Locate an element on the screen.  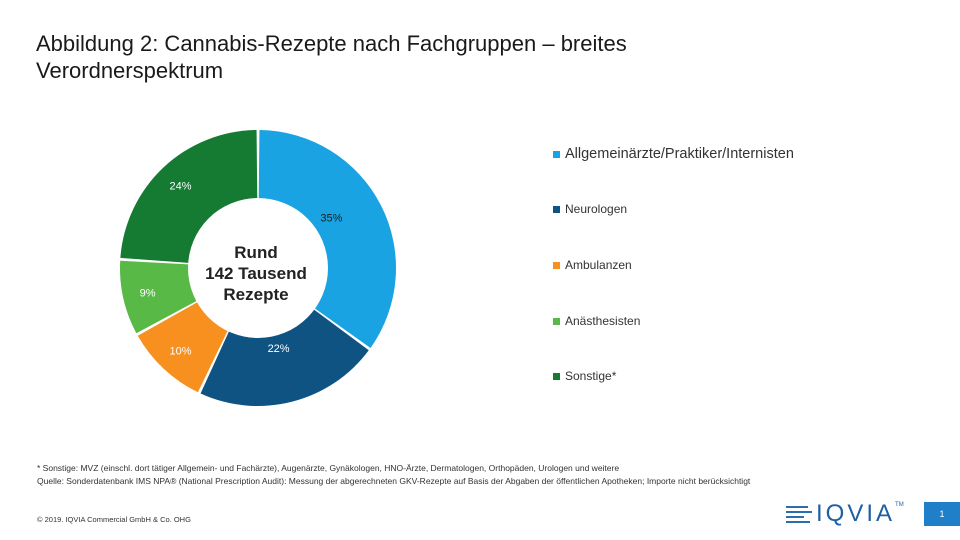
percent-label-5: 24% is located at coordinates (181, 187).